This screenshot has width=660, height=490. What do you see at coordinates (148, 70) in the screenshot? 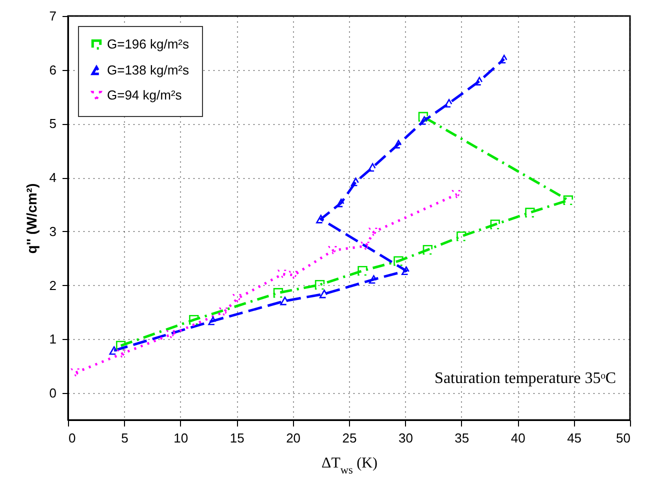
I see `legend-label: G=138 kg/m²s` at bounding box center [148, 70].